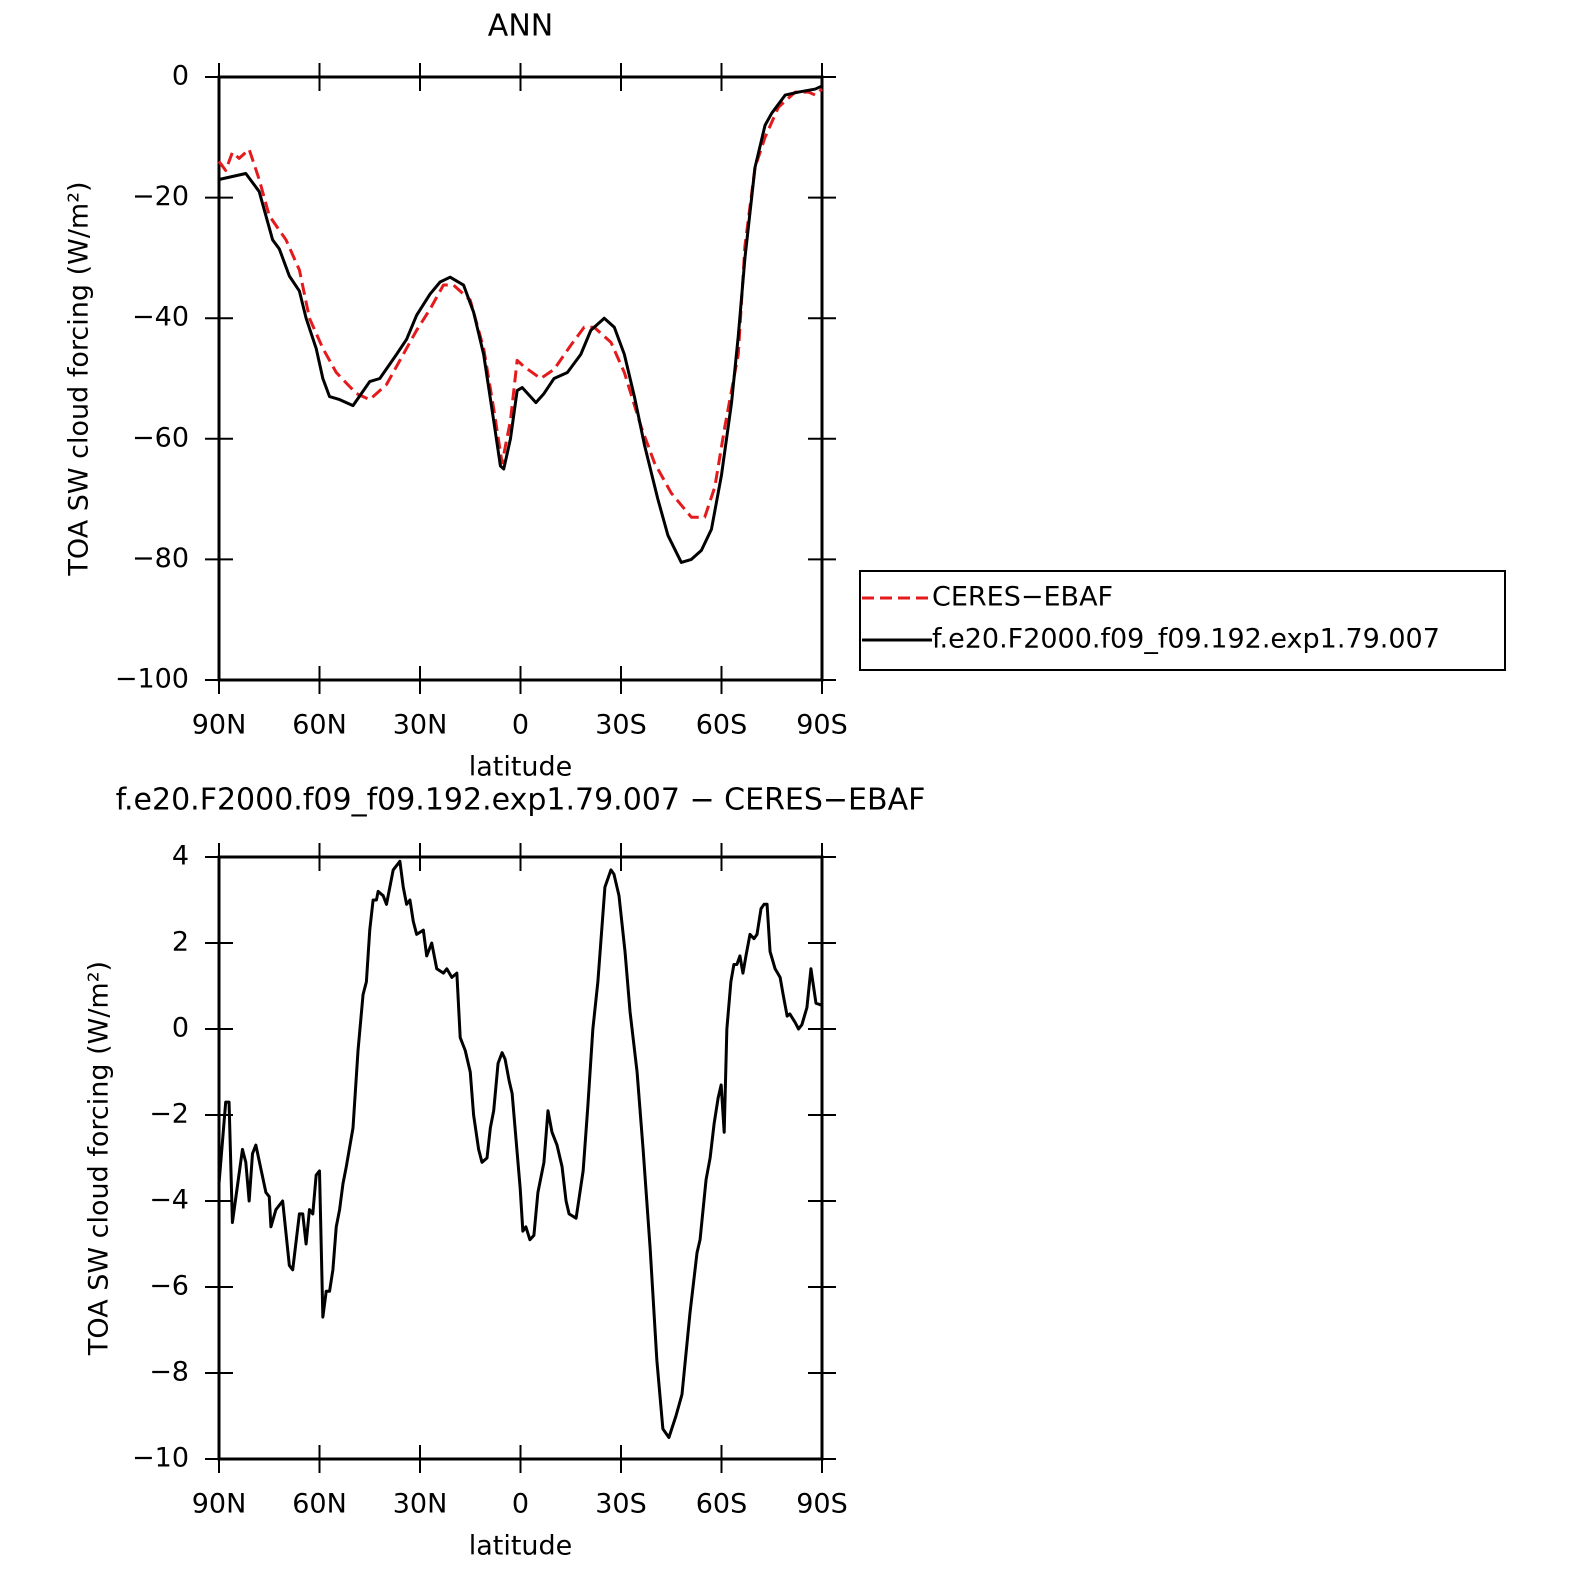 The image size is (1574, 1574). Describe the element at coordinates (169, 1200) in the screenshot. I see `y-tick-label: −4` at that location.